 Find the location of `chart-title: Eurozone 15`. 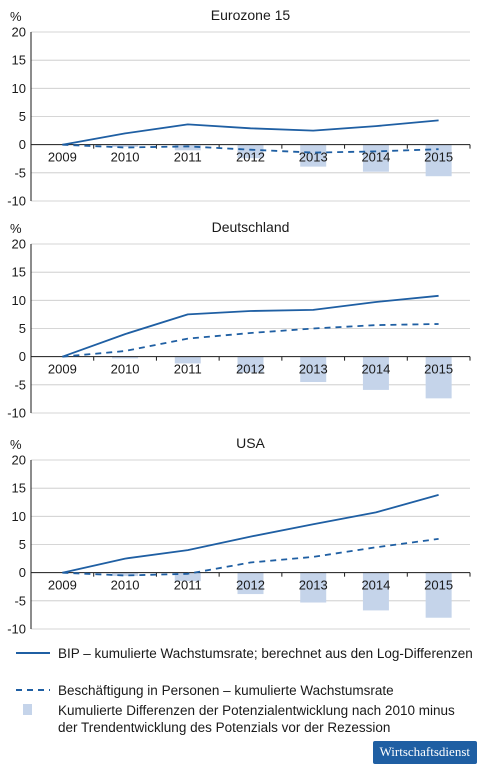

chart-title: Eurozone 15 is located at coordinates (251, 15).